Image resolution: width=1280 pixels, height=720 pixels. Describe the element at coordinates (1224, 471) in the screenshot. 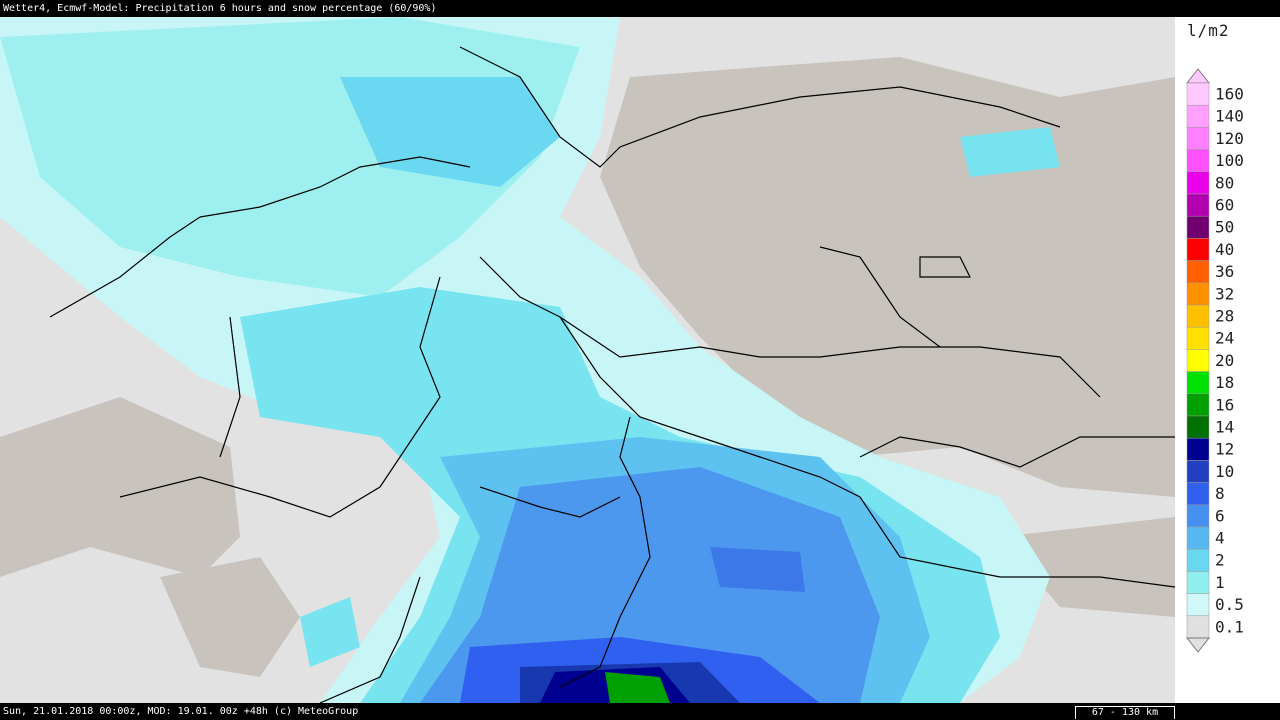

I see `legend-label: 10` at that location.